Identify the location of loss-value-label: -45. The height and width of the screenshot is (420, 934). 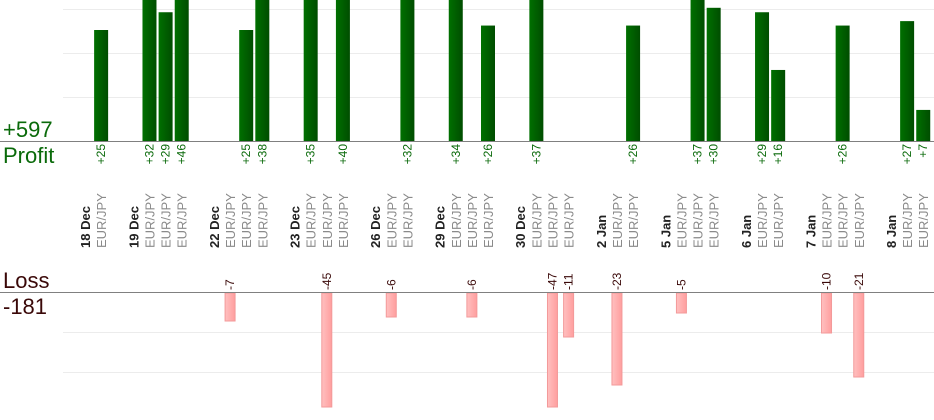
(327, 281).